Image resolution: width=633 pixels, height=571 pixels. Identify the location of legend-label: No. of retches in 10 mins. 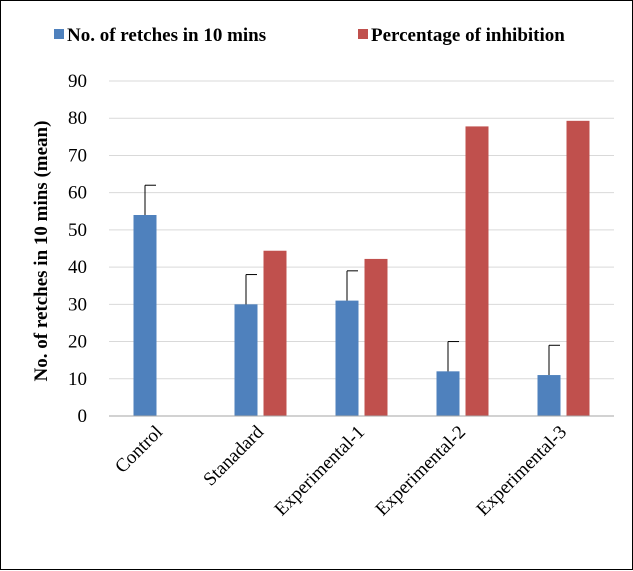
(166, 35).